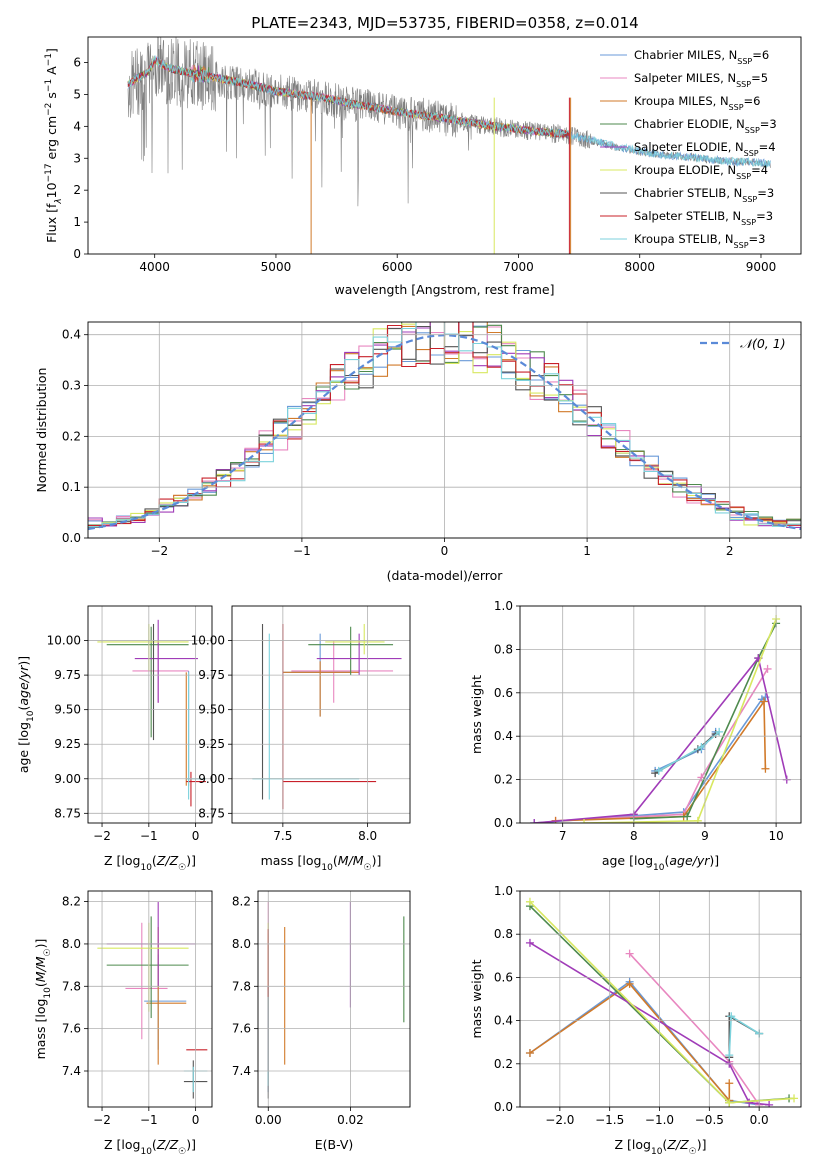 Image resolution: width=819 pixels, height=1170 pixels. What do you see at coordinates (559, 1120) in the screenshot?
I see `x-tick-label: −2.0` at bounding box center [559, 1120].